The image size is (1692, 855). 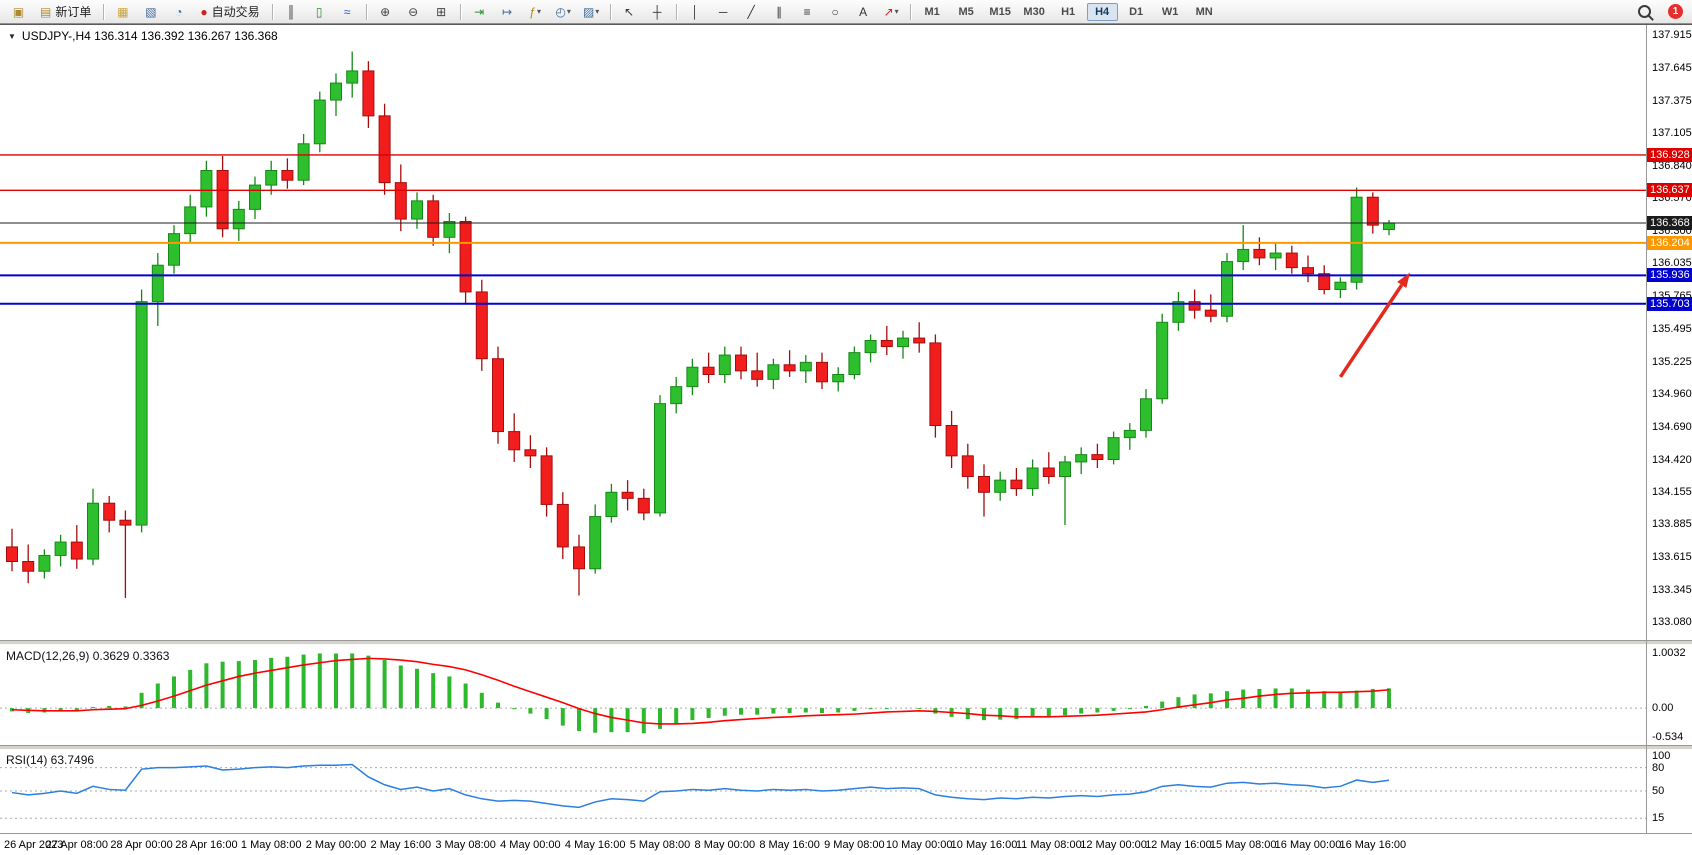 I want to click on timeframe-h1: H1, so click(x=1068, y=11).